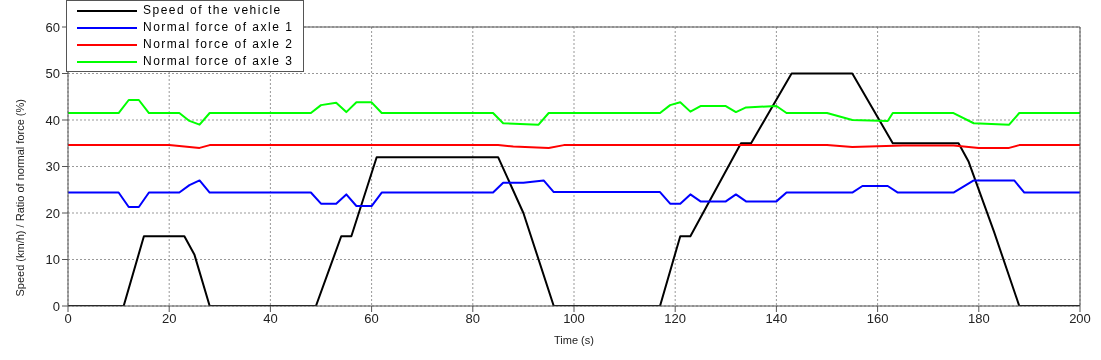  Describe the element at coordinates (52, 213) in the screenshot. I see `y-tick-label: 20` at that location.